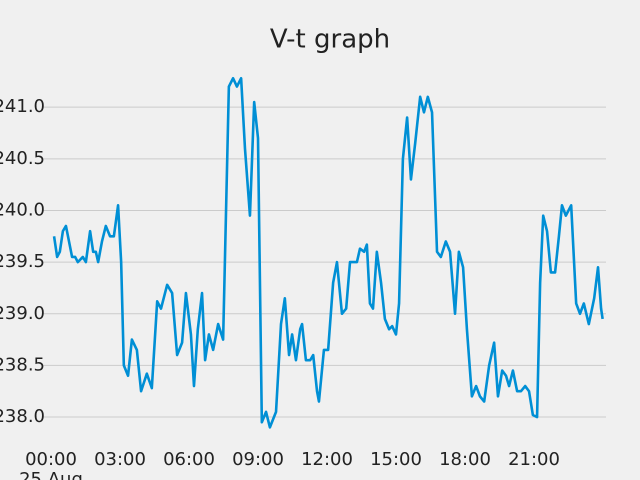  I want to click on y-tick-label: 240.5, so click(22, 158).